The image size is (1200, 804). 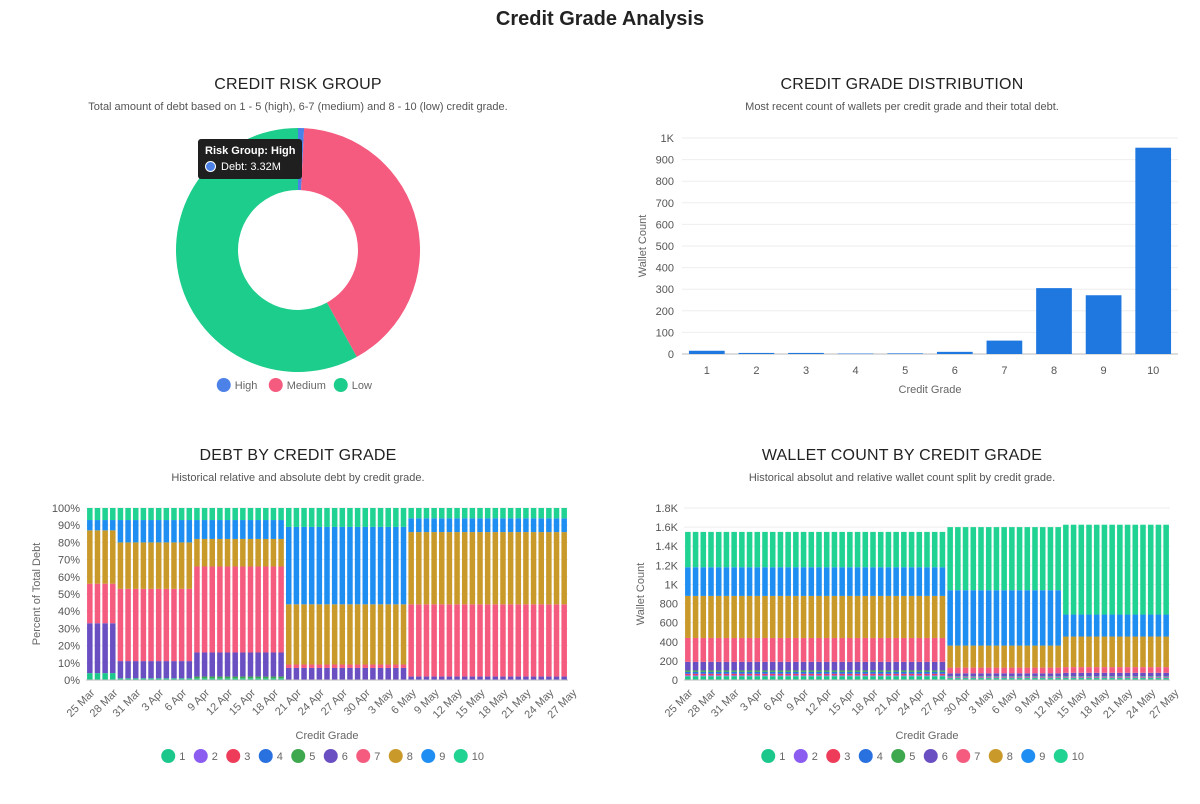 I want to click on debt-legend-label-9: 9, so click(x=442, y=757).